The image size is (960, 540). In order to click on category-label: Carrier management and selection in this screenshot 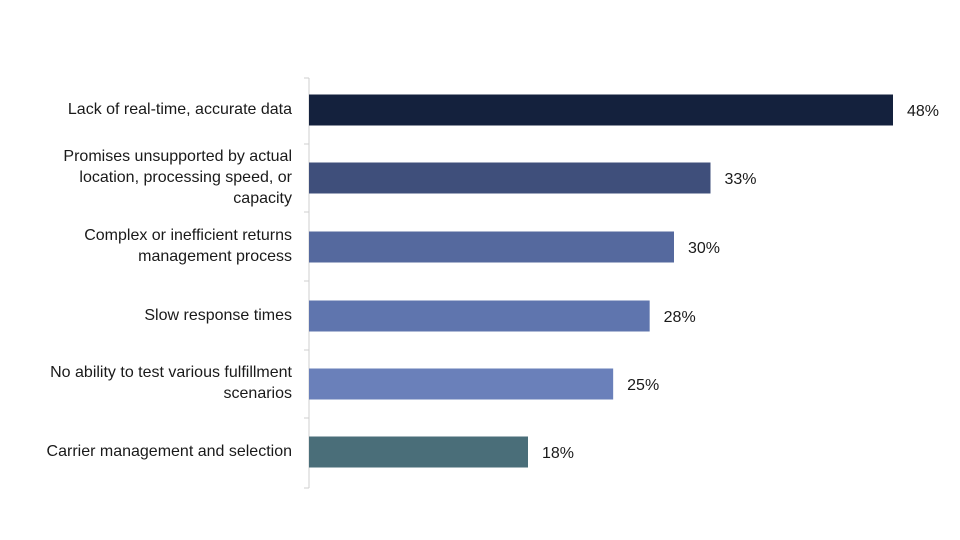, I will do `click(146, 451)`.